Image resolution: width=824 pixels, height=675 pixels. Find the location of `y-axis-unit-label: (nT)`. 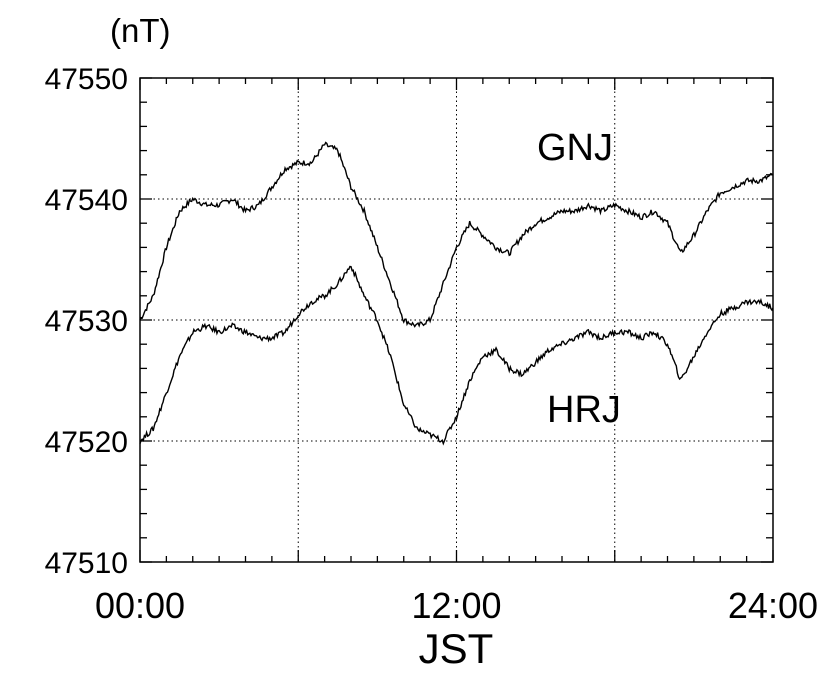

y-axis-unit-label: (nT) is located at coordinates (140, 30).